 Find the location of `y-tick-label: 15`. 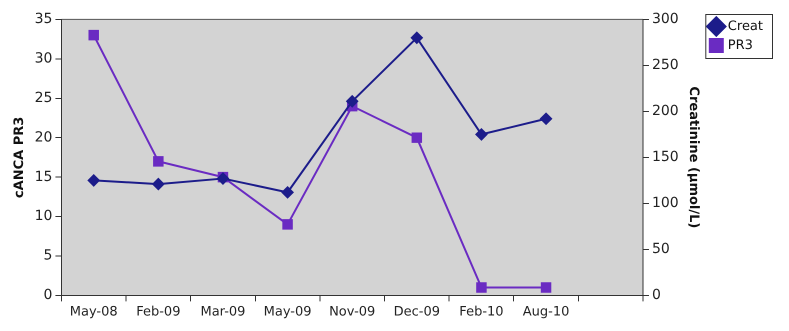

y-tick-label: 15 is located at coordinates (43, 176).